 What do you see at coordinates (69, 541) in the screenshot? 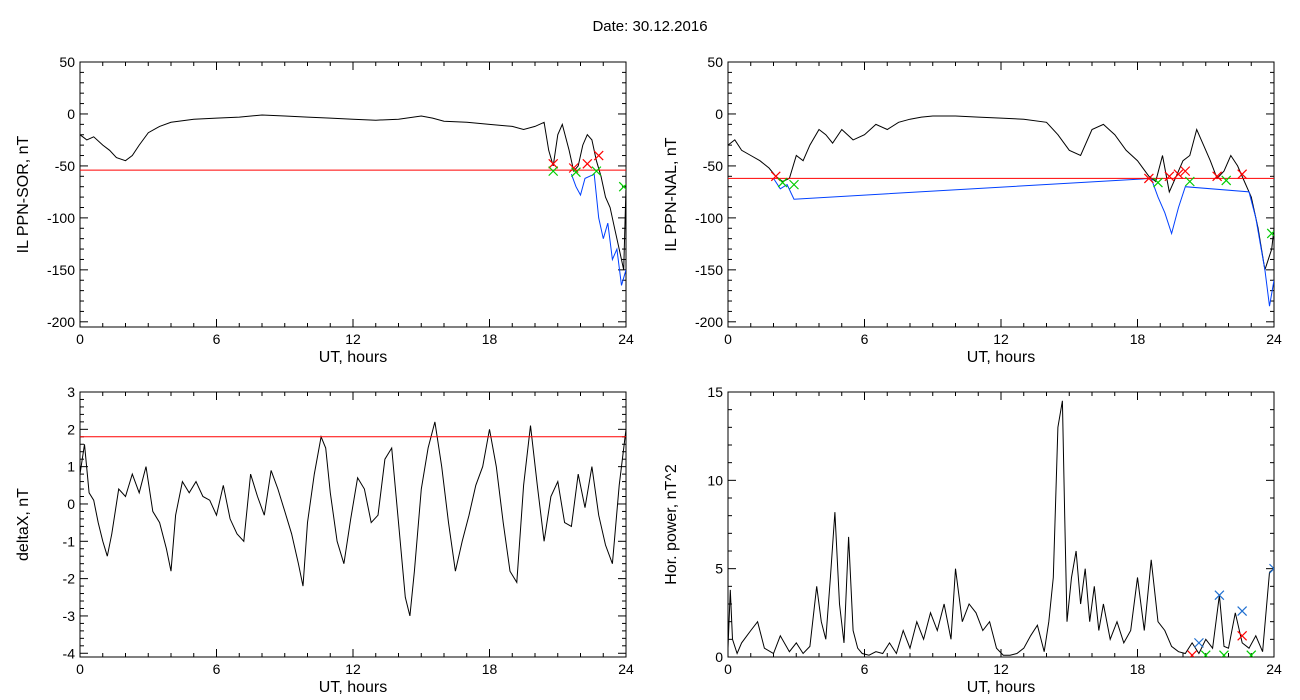
I see `y-tick-label: -1` at bounding box center [69, 541].